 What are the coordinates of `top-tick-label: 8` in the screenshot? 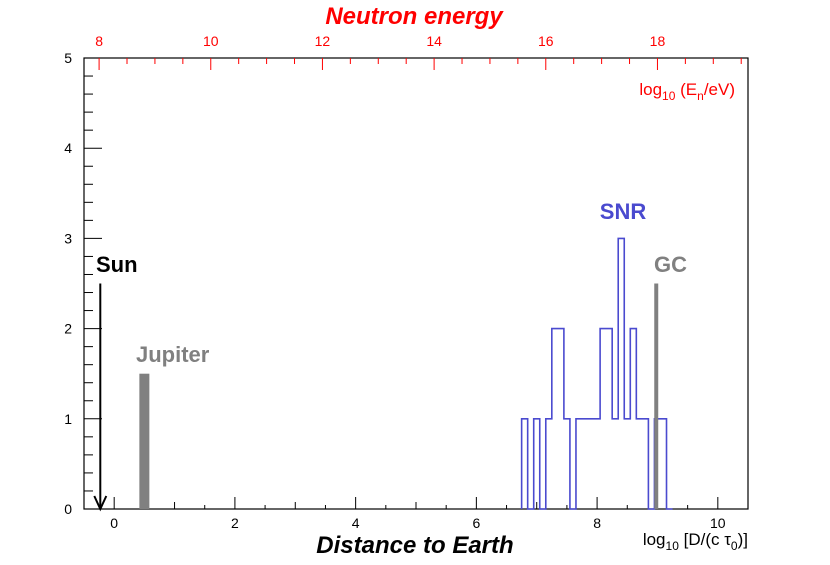 It's located at (99, 41).